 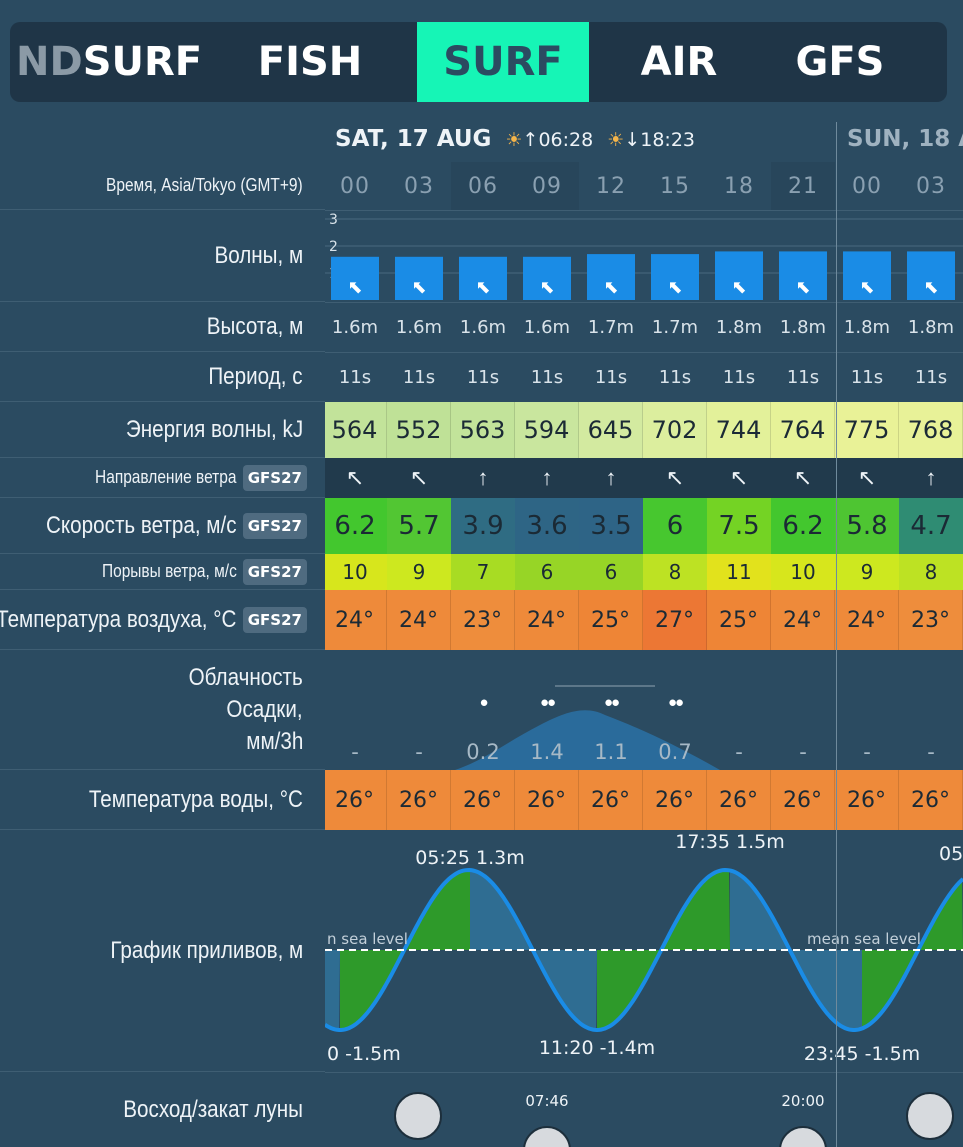 What do you see at coordinates (931, 186) in the screenshot?
I see `hour-label: 03` at bounding box center [931, 186].